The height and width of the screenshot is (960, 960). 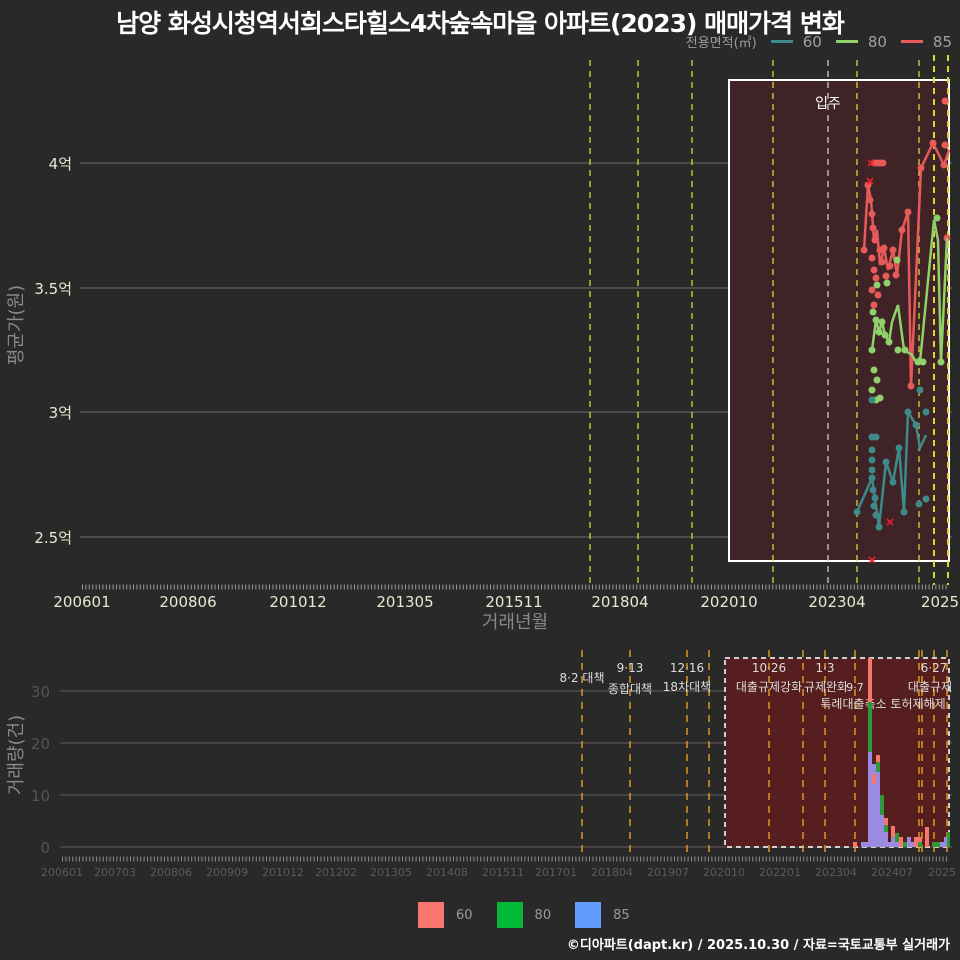 What do you see at coordinates (40, 770) in the screenshot?
I see `volume-y-ticks: 30 20 10 0` at bounding box center [40, 770].